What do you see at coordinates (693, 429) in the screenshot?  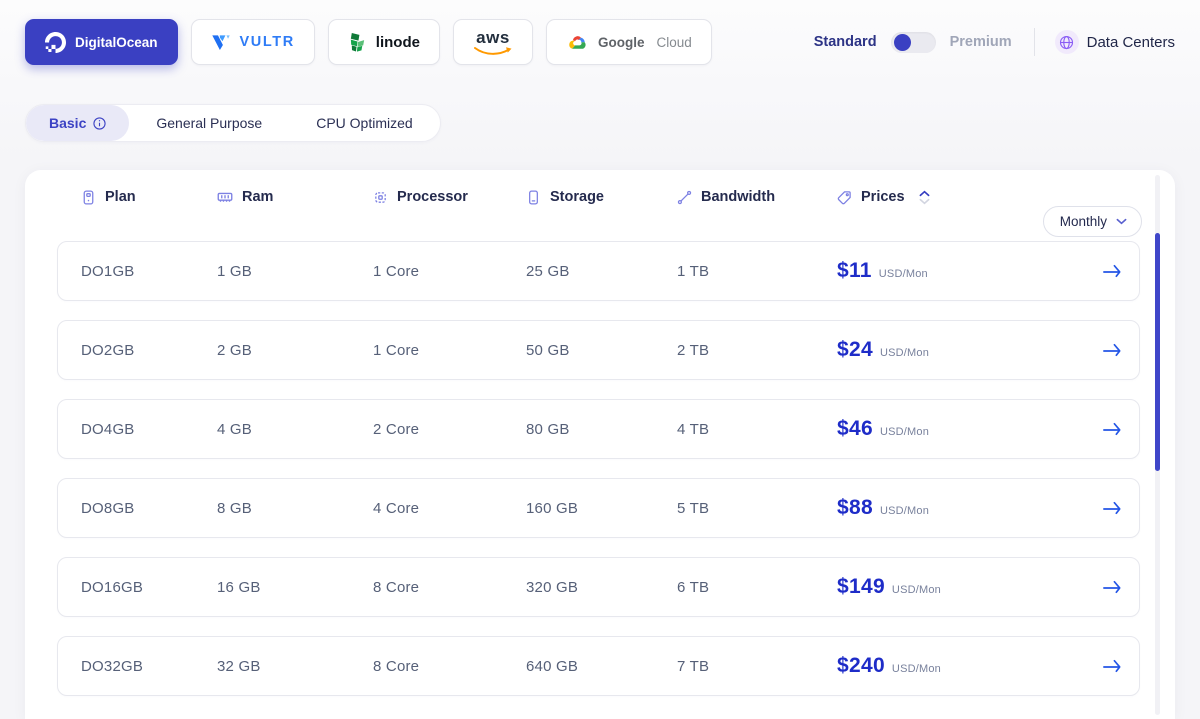 I see `bandwidth-cell: 4 TB` at bounding box center [693, 429].